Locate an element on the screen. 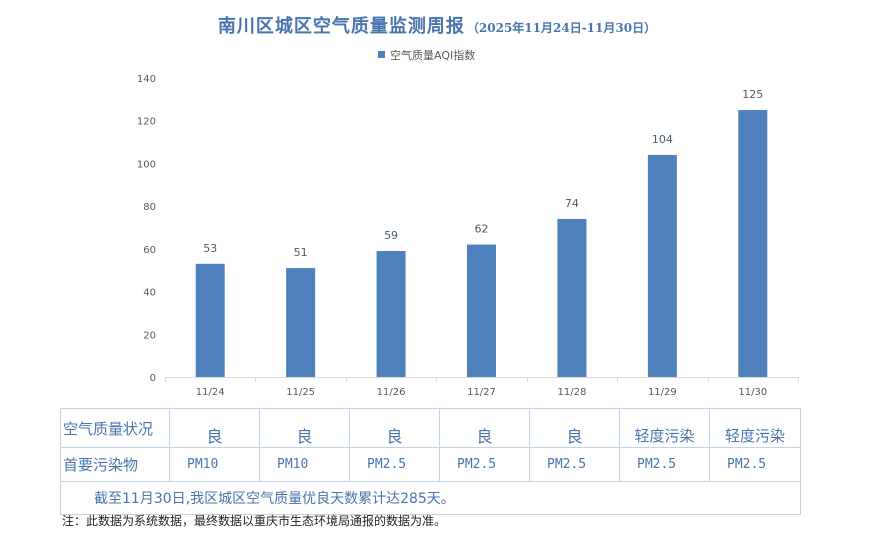 Image resolution: width=874 pixels, height=545 pixels. y-tick-label: 20 is located at coordinates (149, 335).